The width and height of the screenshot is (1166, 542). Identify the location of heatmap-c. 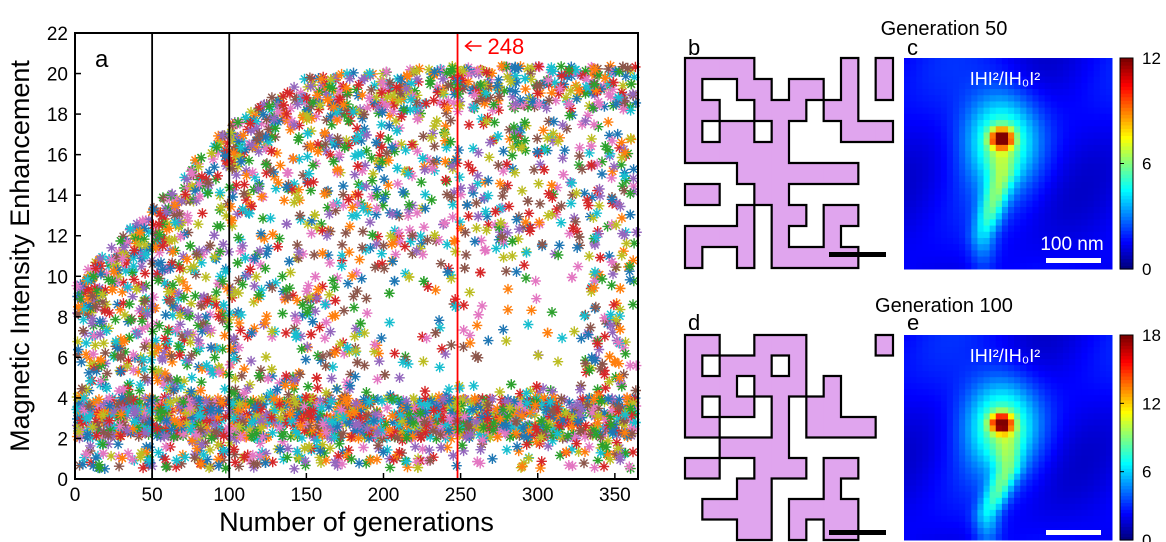
(1008, 164).